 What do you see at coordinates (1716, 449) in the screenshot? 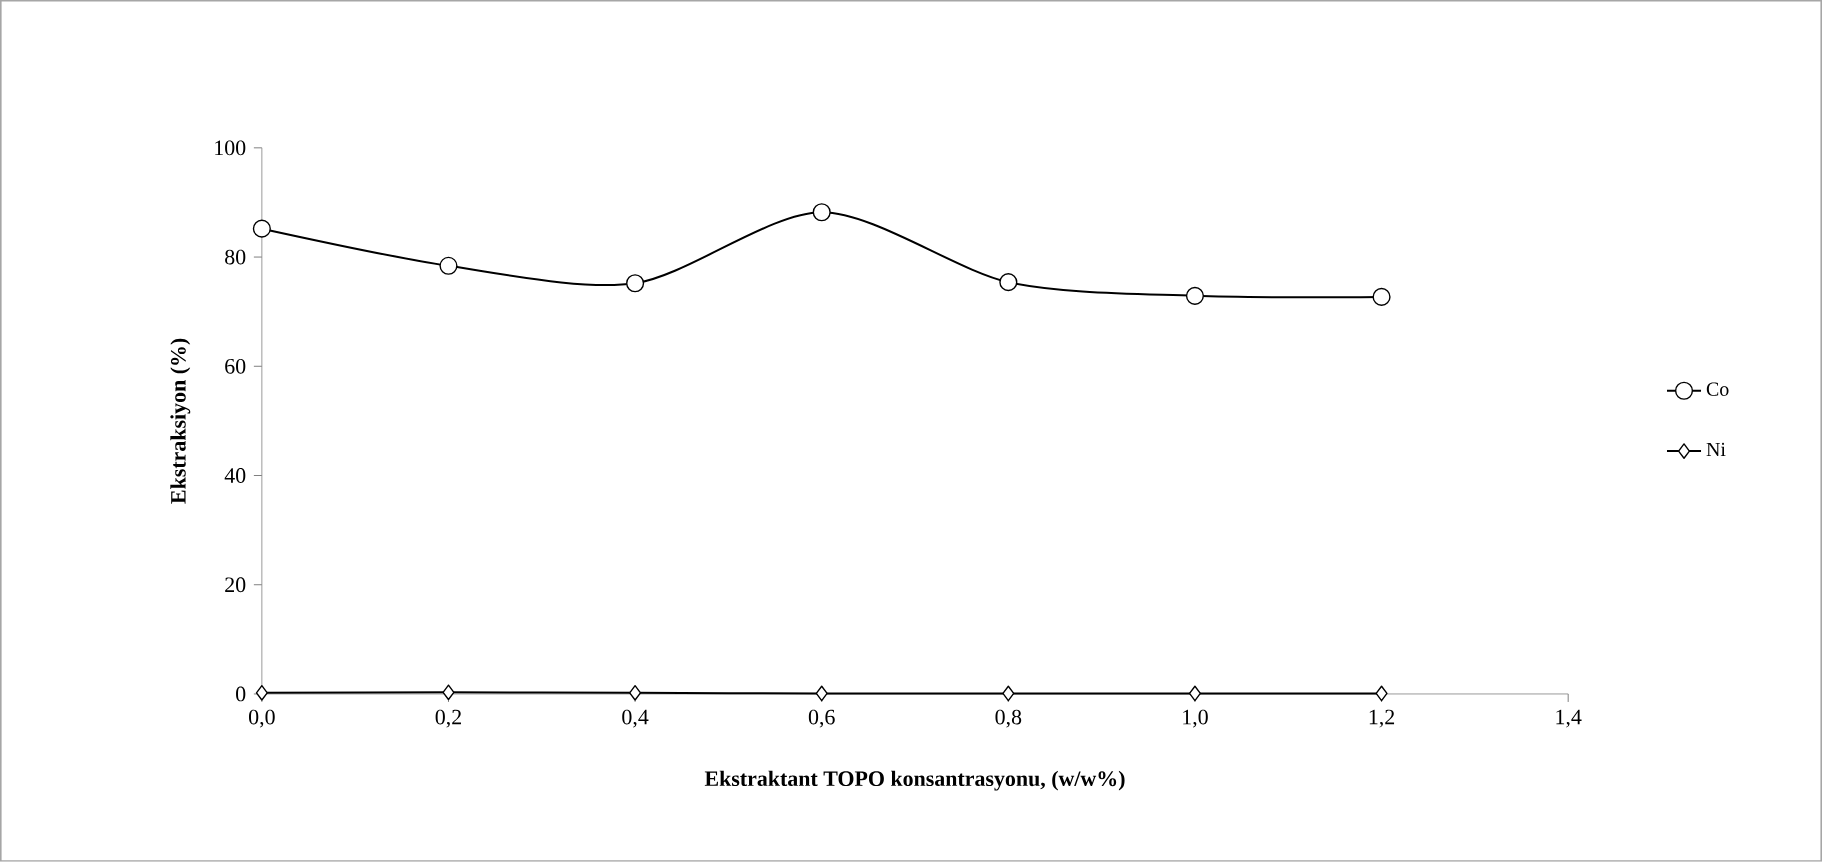
I see `legend-label: Ni` at bounding box center [1716, 449].